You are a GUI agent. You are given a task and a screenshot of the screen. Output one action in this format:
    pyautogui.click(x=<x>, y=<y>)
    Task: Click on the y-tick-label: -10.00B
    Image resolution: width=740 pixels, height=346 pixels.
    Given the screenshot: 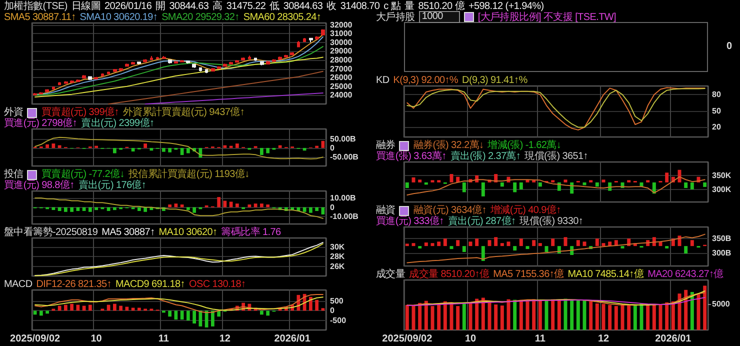 What is the action you would take?
    pyautogui.click(x=344, y=217)
    